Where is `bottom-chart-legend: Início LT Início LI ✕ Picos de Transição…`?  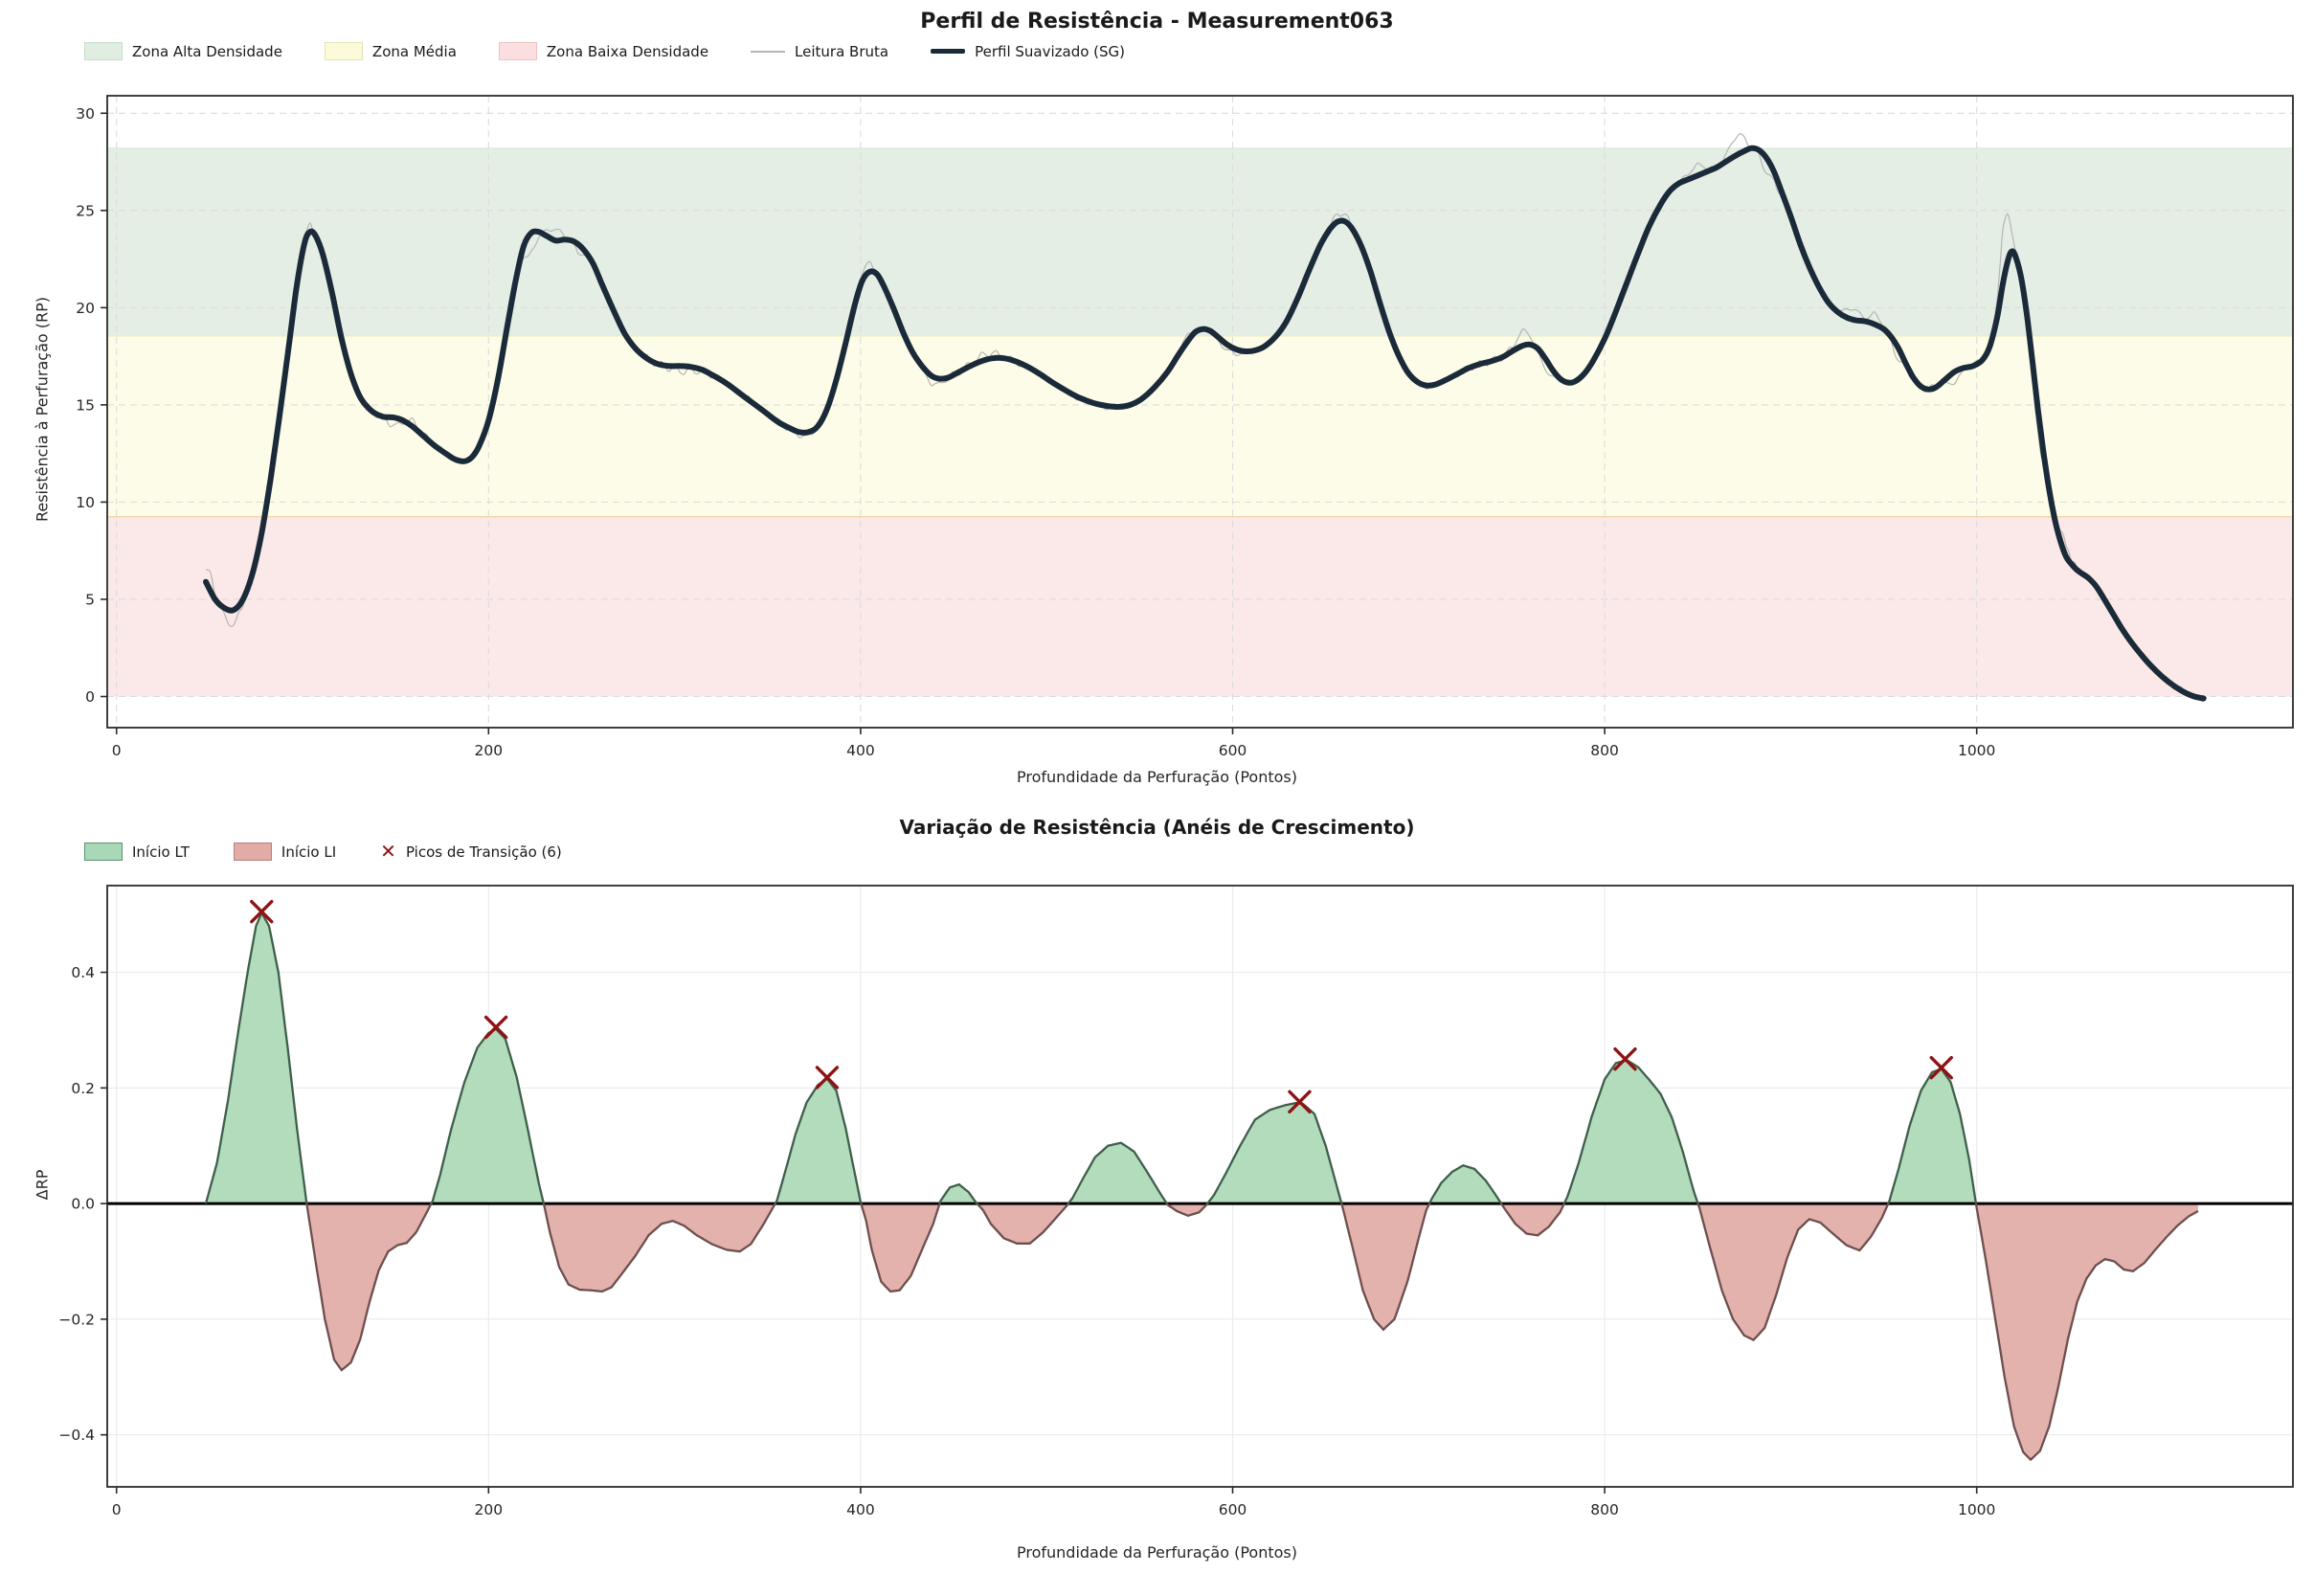 bottom-chart-legend: Início LT Início LI ✕ Picos de Transição… is located at coordinates (323, 851).